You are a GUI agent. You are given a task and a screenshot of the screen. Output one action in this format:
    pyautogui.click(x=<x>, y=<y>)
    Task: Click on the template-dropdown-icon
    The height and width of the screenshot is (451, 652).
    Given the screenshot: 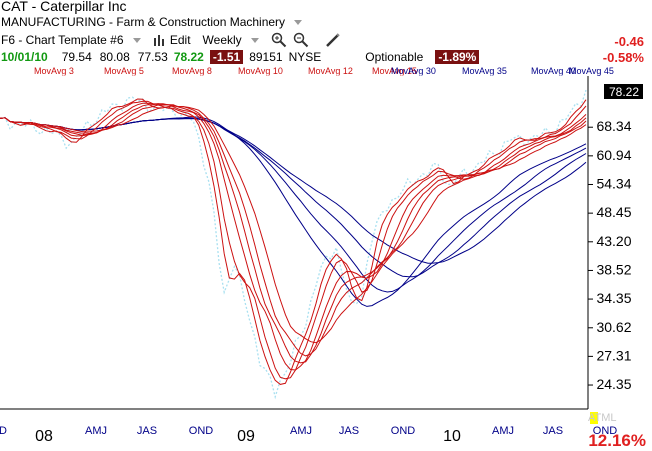 What is the action you would take?
    pyautogui.click(x=136, y=41)
    